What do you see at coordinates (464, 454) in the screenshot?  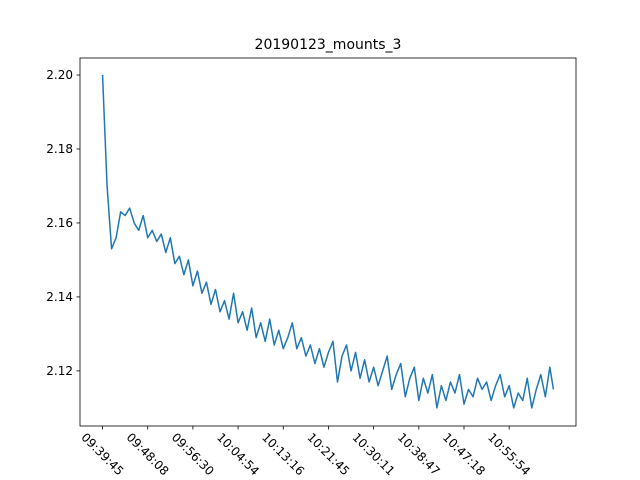 I see `x-tick-label: 10:47:18` at bounding box center [464, 454].